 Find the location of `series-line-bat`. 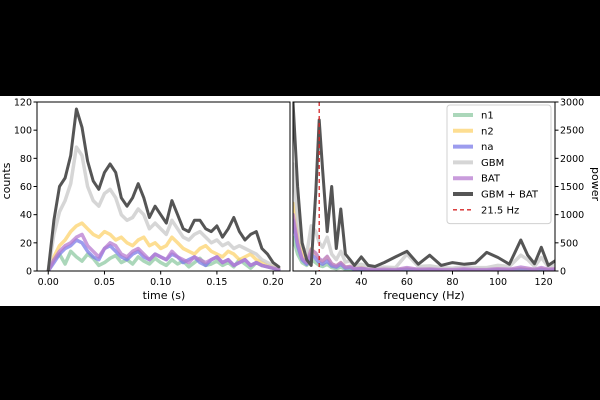

series-line-bat is located at coordinates (163, 251).